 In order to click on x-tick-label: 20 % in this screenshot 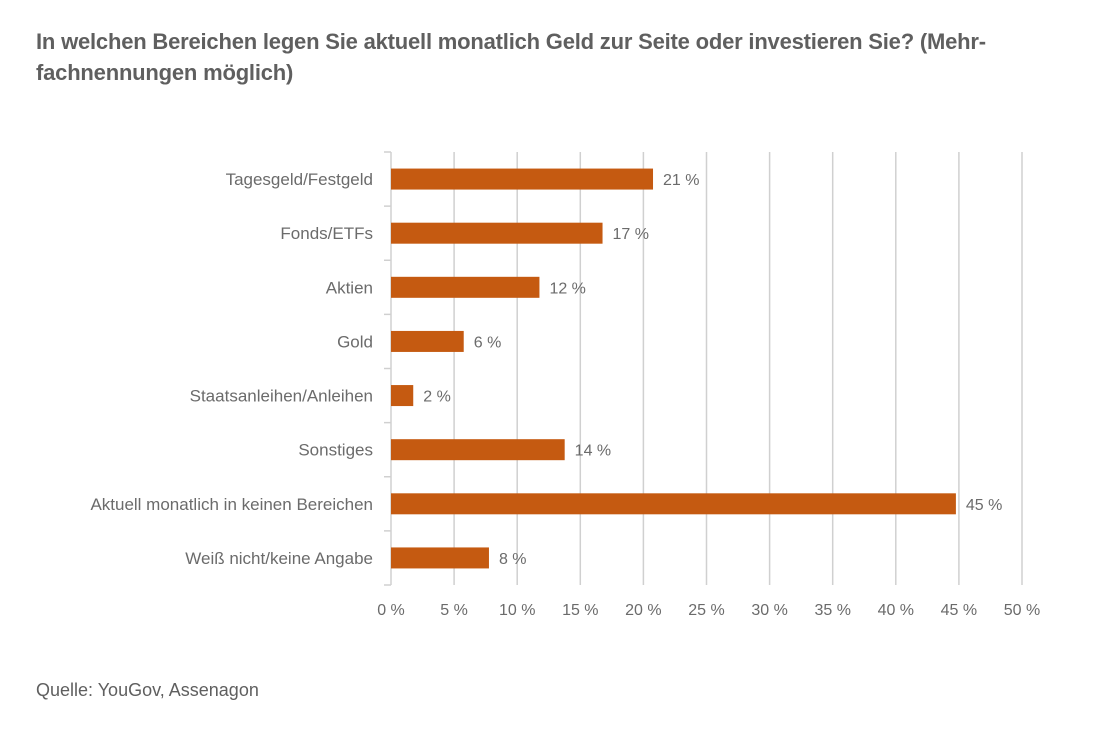, I will do `click(643, 610)`.